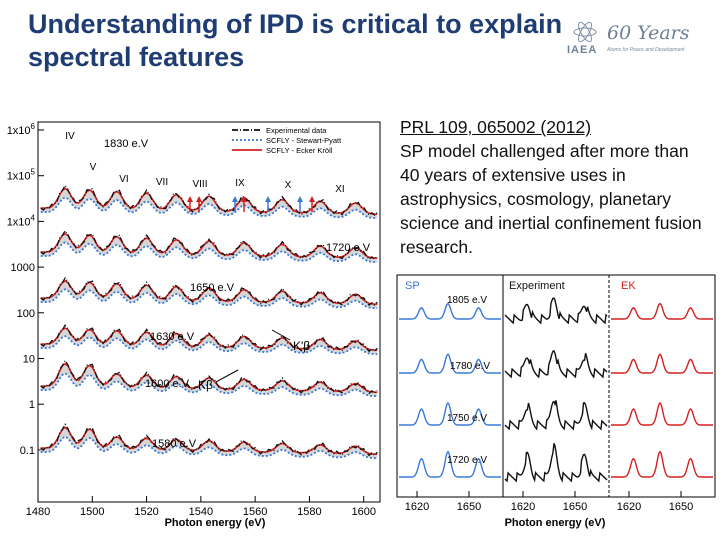 This screenshot has width=720, height=540. What do you see at coordinates (496, 127) in the screenshot?
I see `reference-citation: PRL 109, 065002 (2012)` at bounding box center [496, 127].